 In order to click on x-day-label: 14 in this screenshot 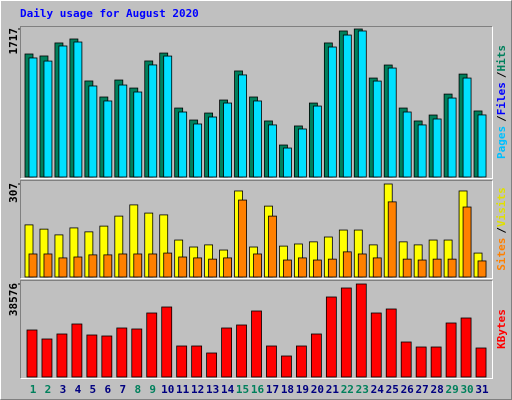, I will do `click(228, 389)`.